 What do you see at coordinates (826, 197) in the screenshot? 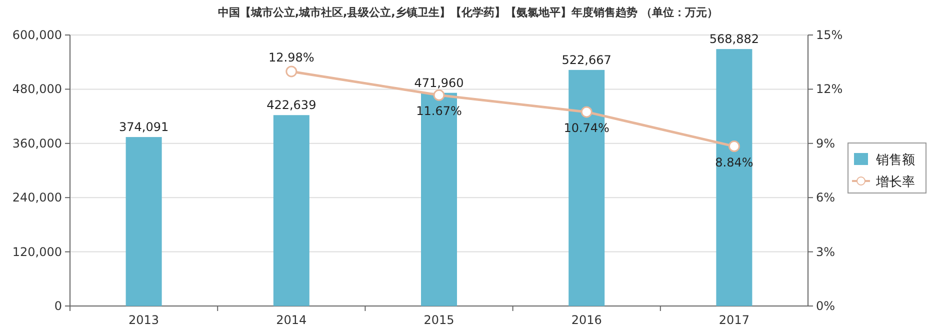
I see `y2-tick-label: 6%` at bounding box center [826, 197].